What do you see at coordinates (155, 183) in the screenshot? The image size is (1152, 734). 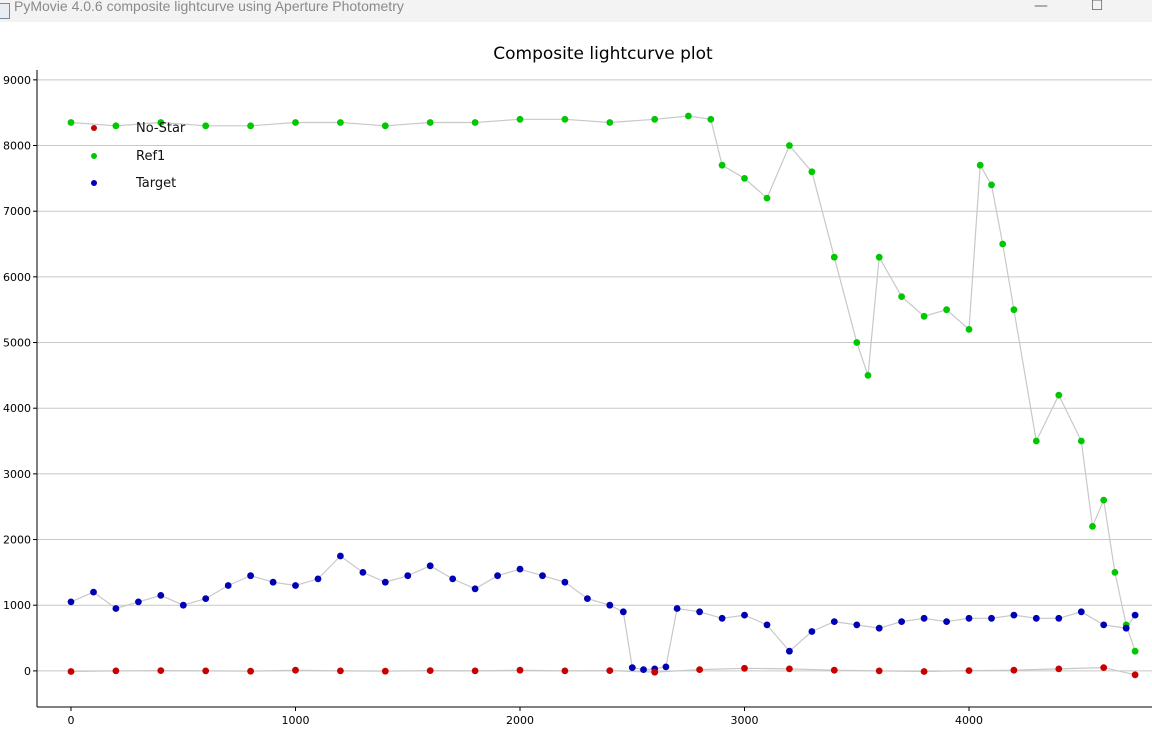 I see `legend-label: Target` at bounding box center [155, 183].